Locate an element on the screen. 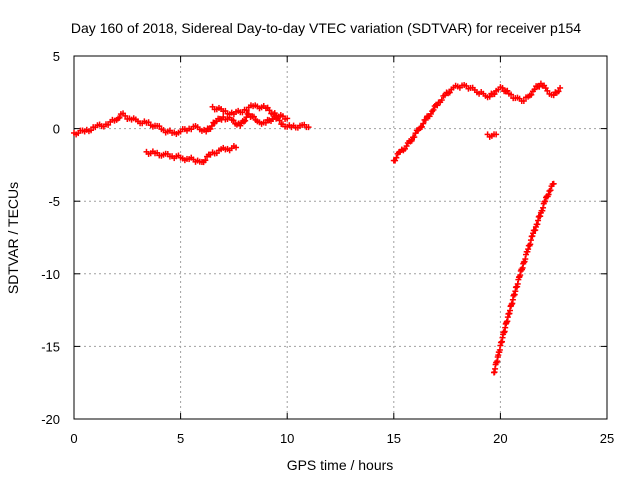  x-tick-label: 0 is located at coordinates (73, 438).